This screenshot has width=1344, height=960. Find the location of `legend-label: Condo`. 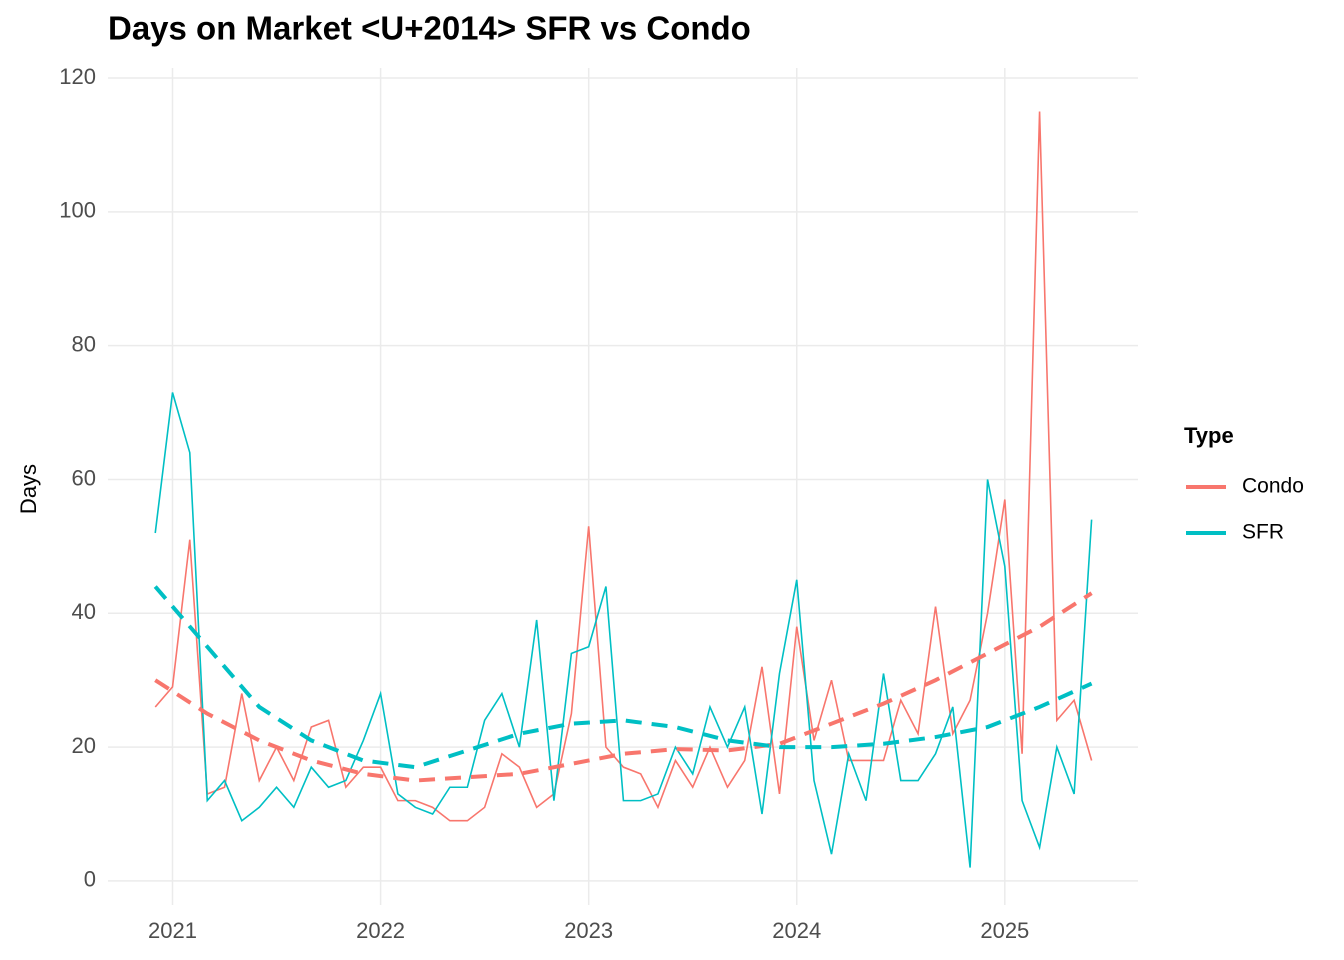

legend-label: Condo is located at coordinates (1273, 486).